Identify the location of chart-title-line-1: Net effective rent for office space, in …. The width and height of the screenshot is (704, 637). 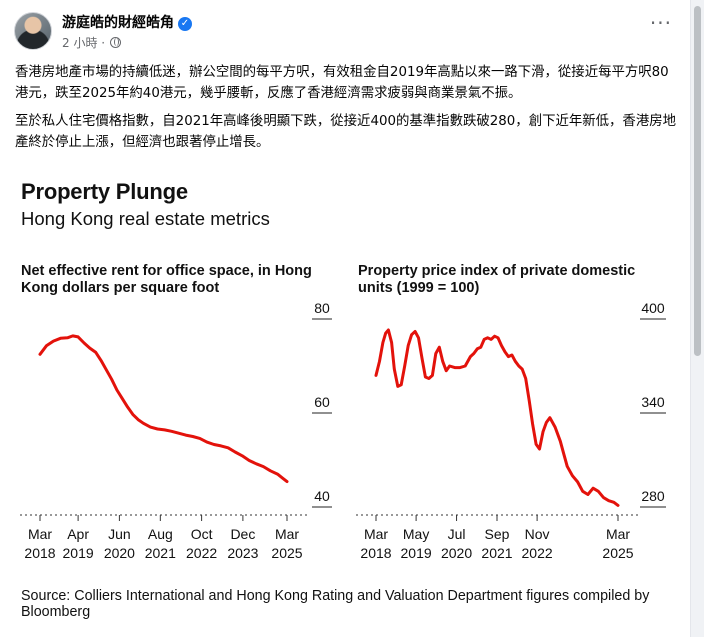
(166, 271).